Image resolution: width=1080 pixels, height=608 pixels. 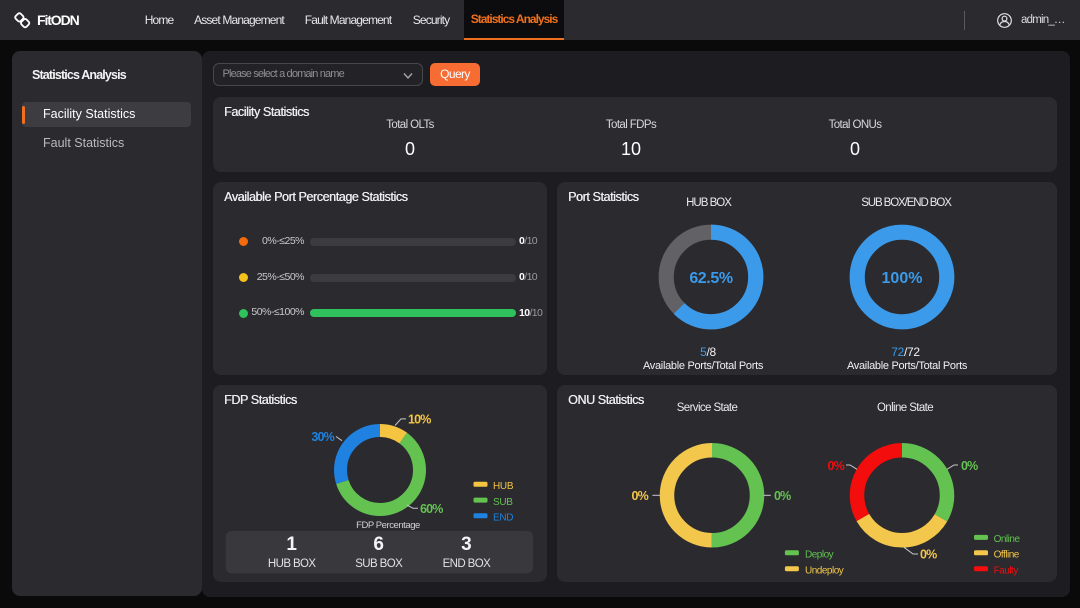 What do you see at coordinates (1007, 539) in the screenshot?
I see `svg-text: Online` at bounding box center [1007, 539].